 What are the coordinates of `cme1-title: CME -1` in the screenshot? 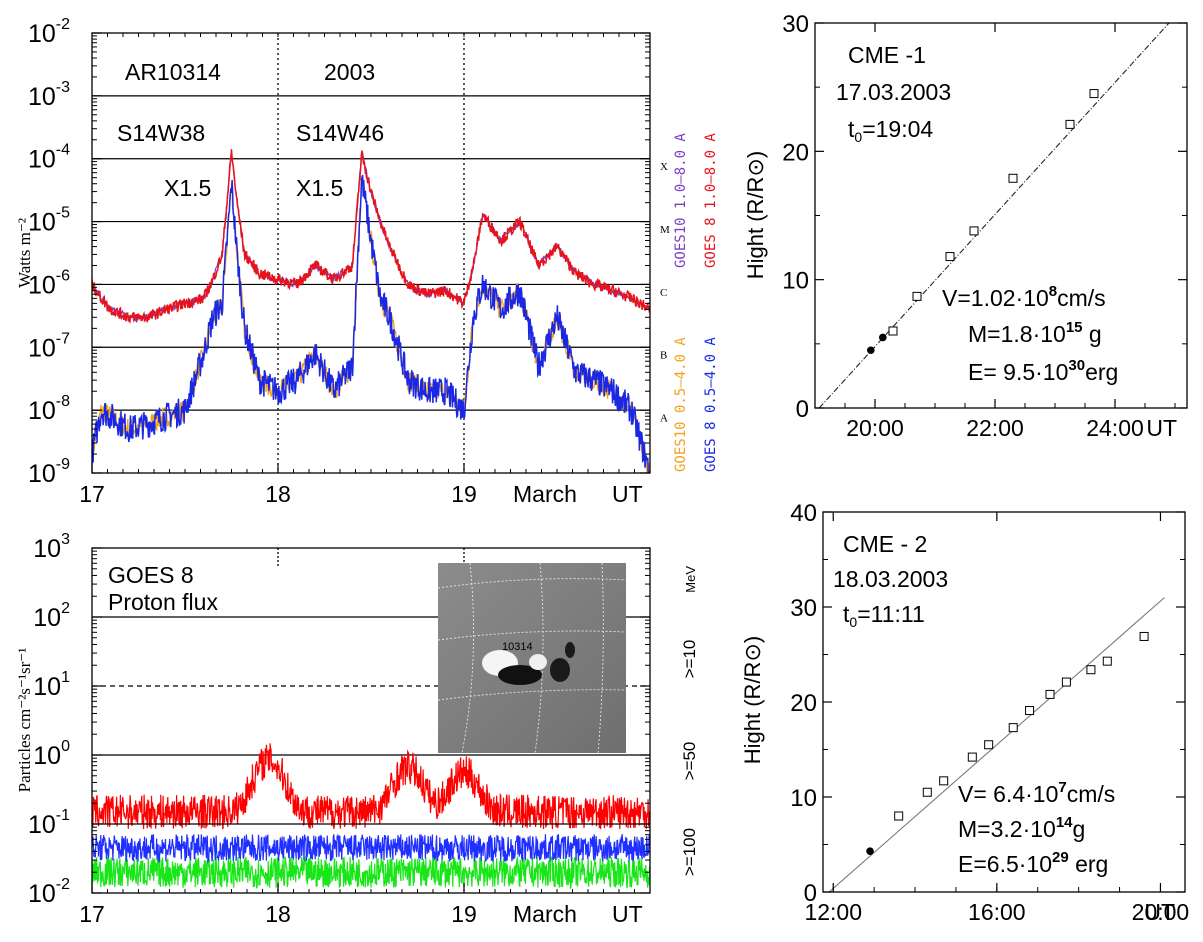 It's located at (887, 55).